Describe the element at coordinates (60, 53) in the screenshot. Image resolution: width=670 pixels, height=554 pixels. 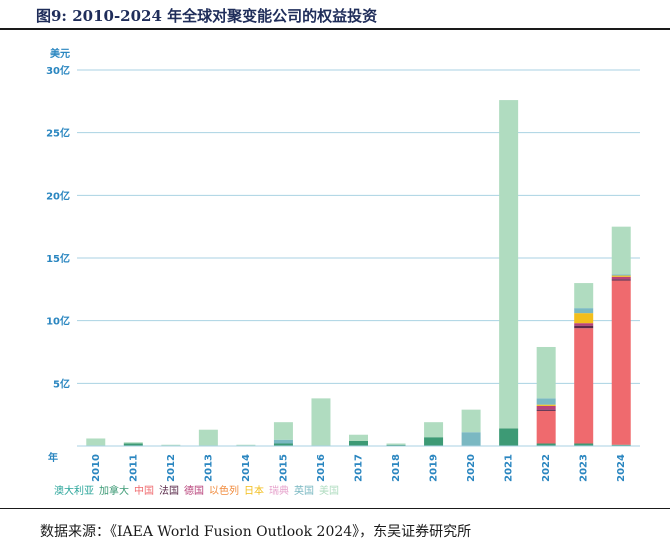
I see `y-axis-label: 美元` at that location.